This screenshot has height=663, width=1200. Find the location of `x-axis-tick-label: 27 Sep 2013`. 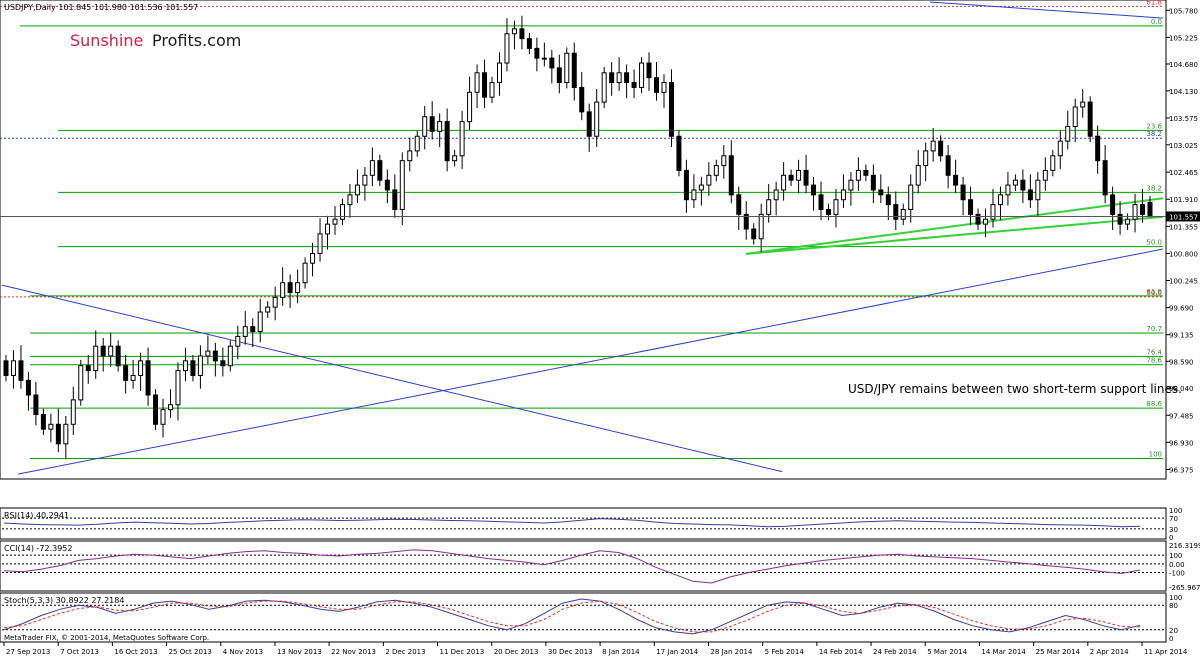

x-axis-tick-label: 27 Sep 2013 is located at coordinates (28, 652).